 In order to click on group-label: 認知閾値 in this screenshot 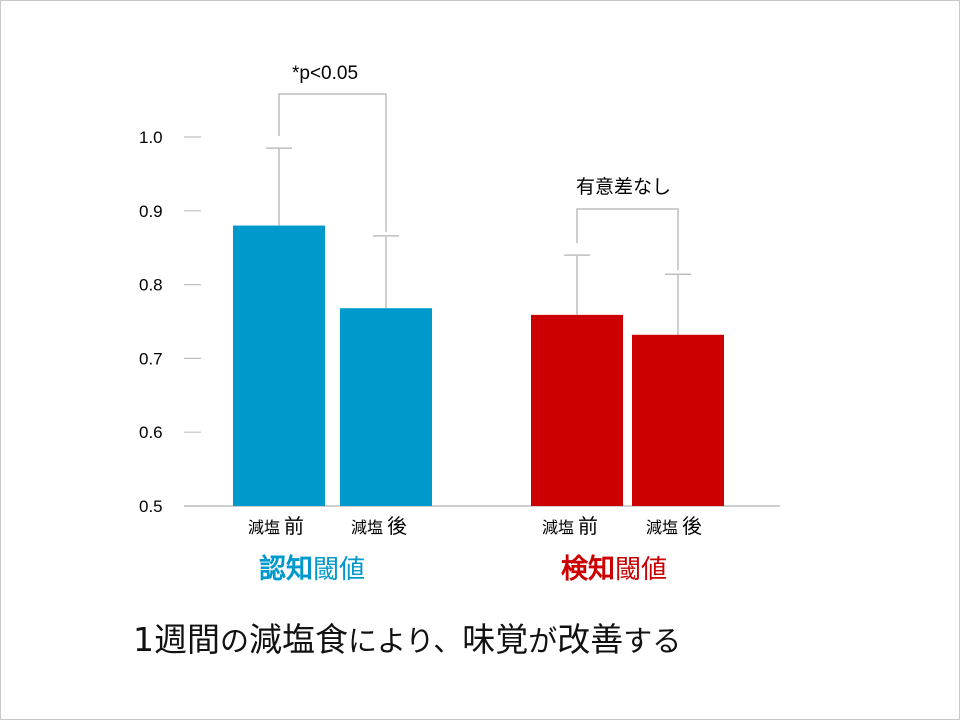, I will do `click(312, 569)`.